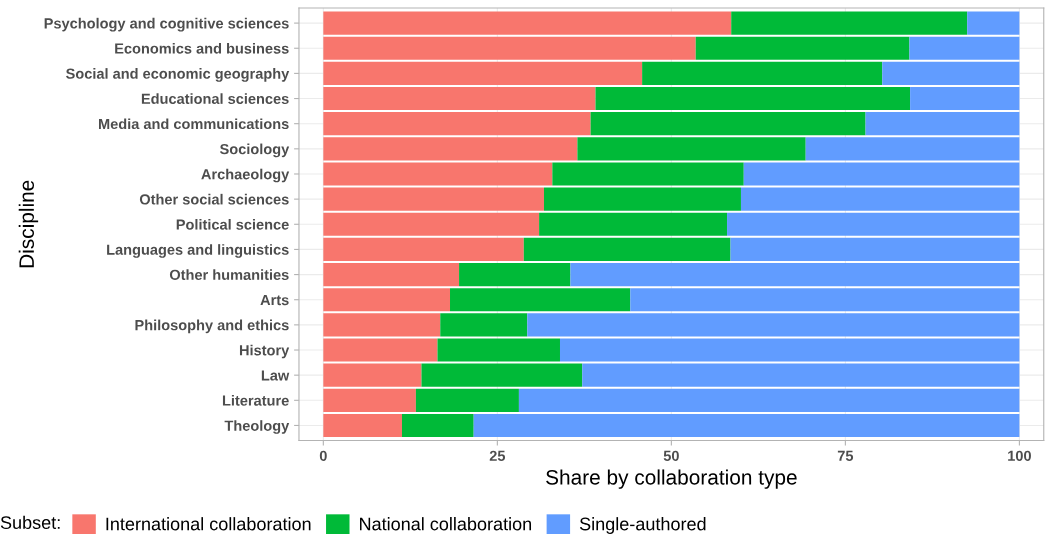  I want to click on y-tick-label: Other social sciences, so click(214, 199).